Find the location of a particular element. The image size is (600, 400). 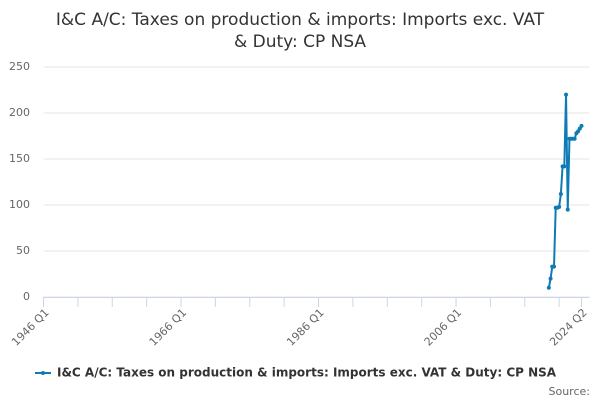

legend-marker is located at coordinates (43, 373).